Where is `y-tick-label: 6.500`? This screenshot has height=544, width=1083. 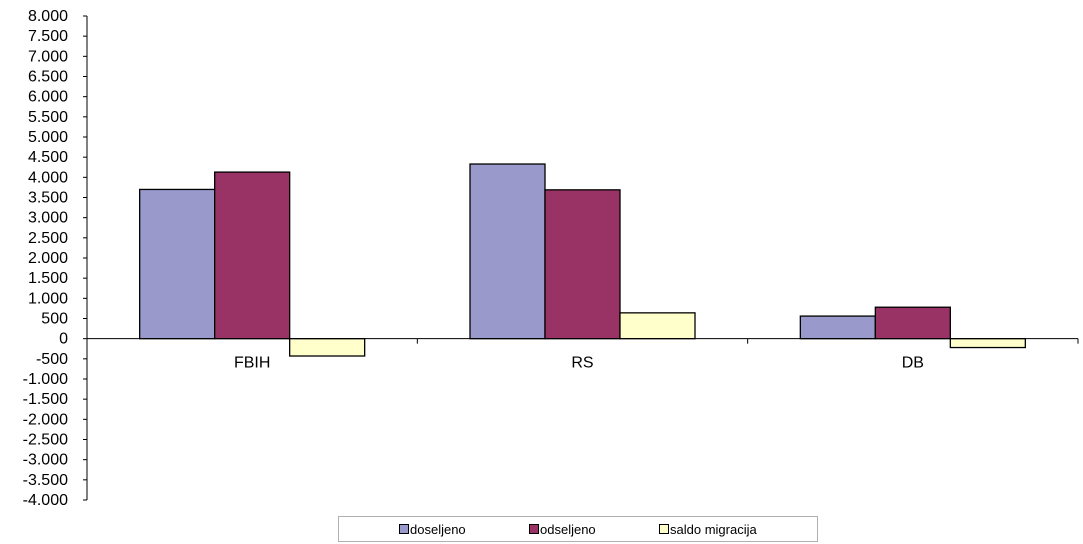 y-tick-label: 6.500 is located at coordinates (48, 77).